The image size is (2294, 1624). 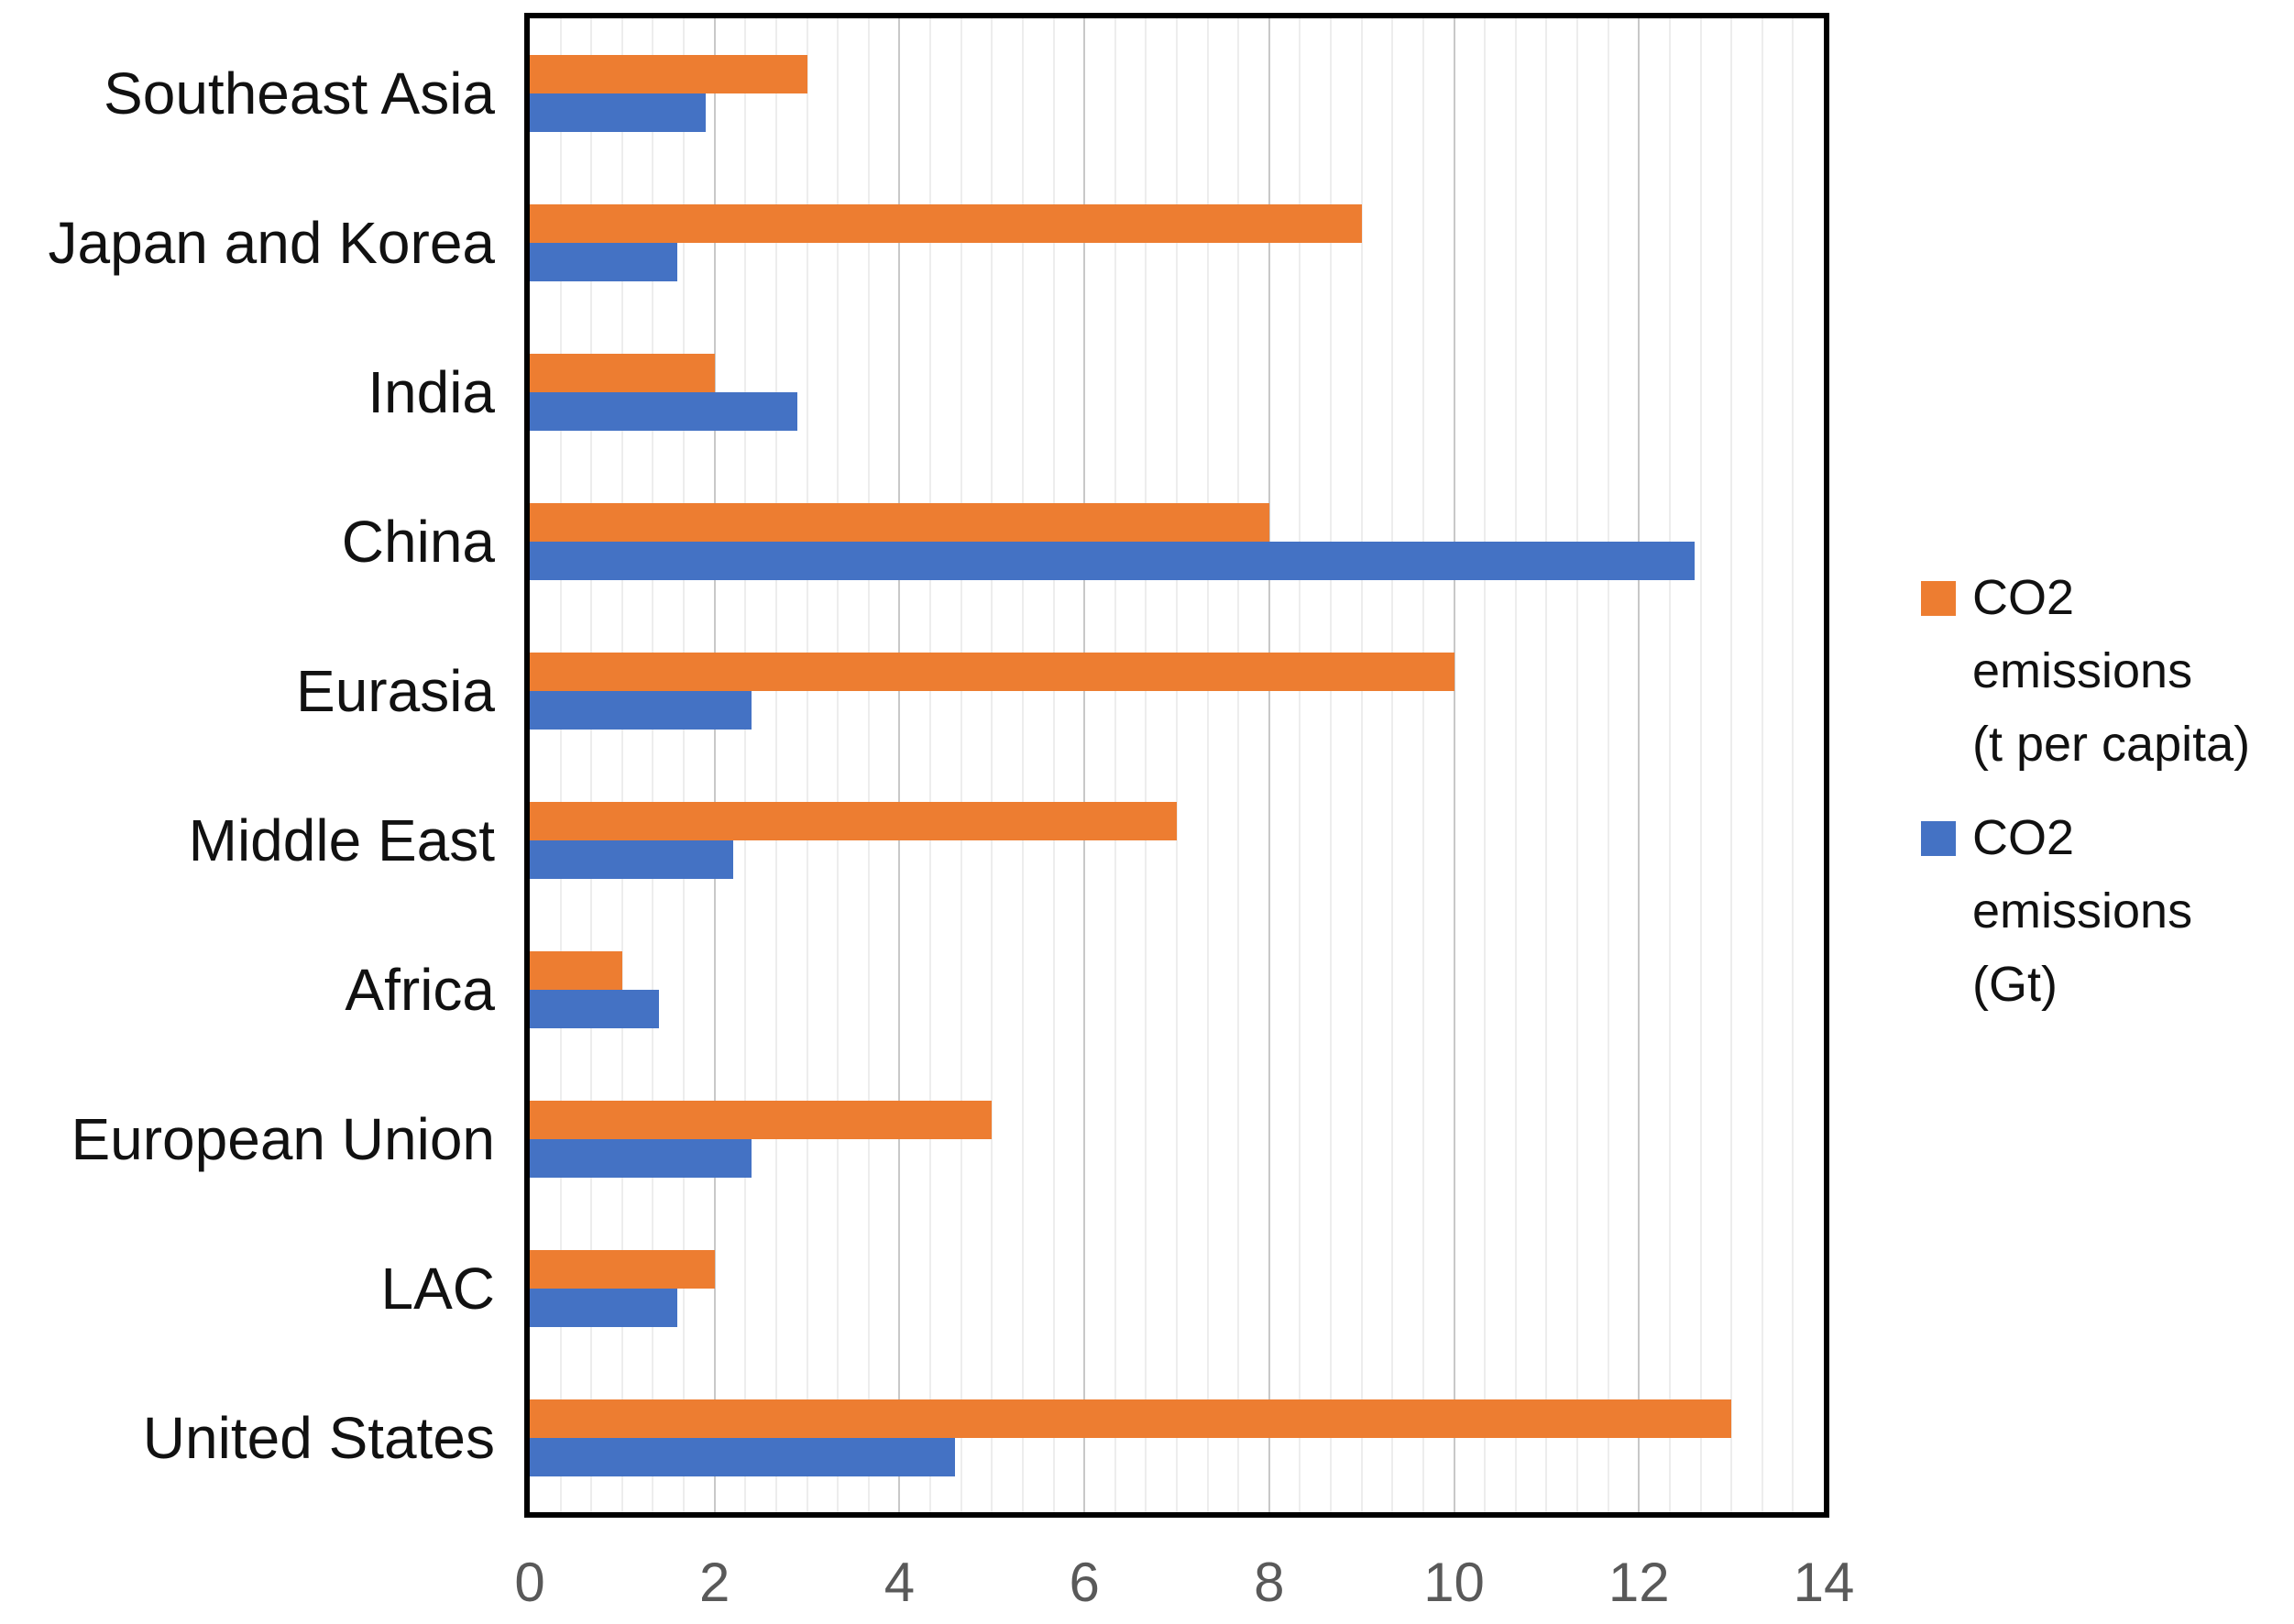 What do you see at coordinates (1938, 838) in the screenshot?
I see `legend-swatch-co2-emissions-gt-` at bounding box center [1938, 838].